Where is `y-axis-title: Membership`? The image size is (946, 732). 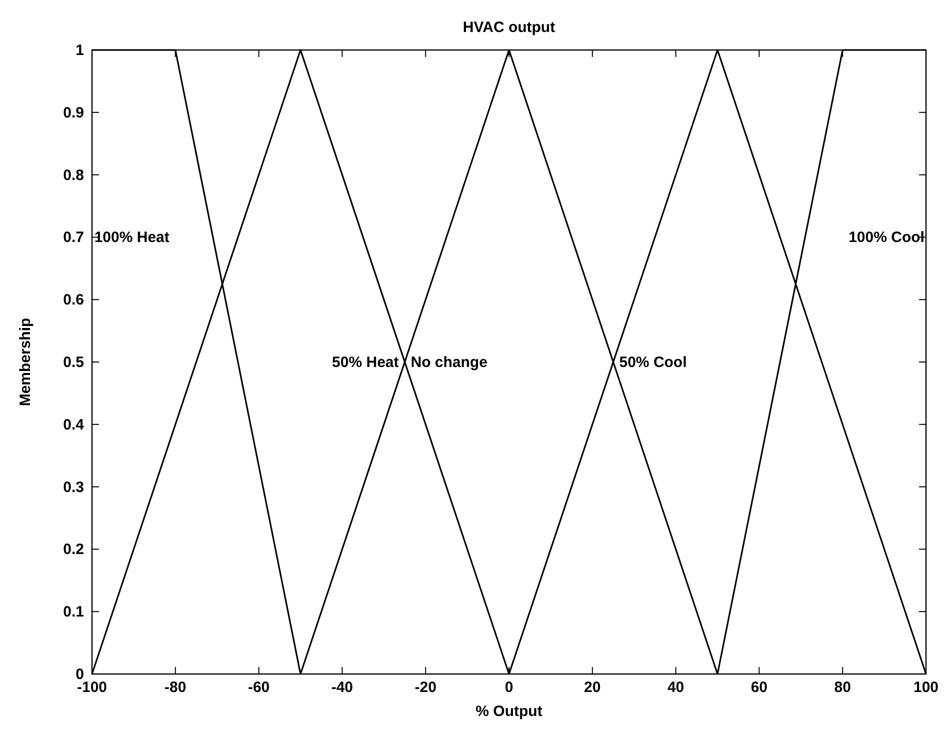 y-axis-title: Membership is located at coordinates (25, 362).